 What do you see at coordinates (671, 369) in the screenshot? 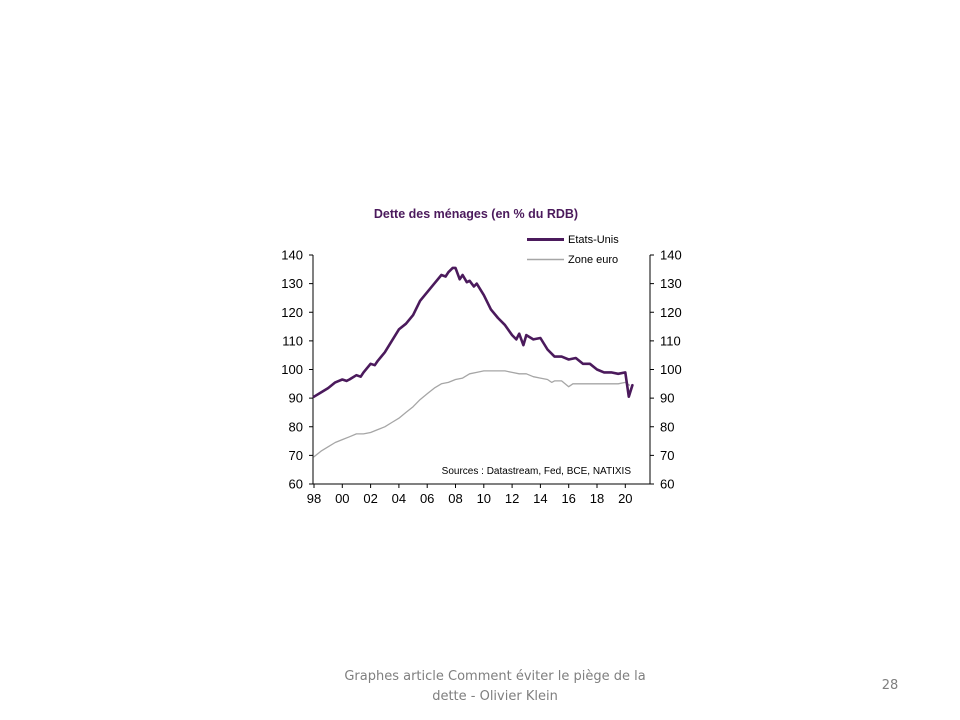
I see `y-tick-label-right: 100` at bounding box center [671, 369].